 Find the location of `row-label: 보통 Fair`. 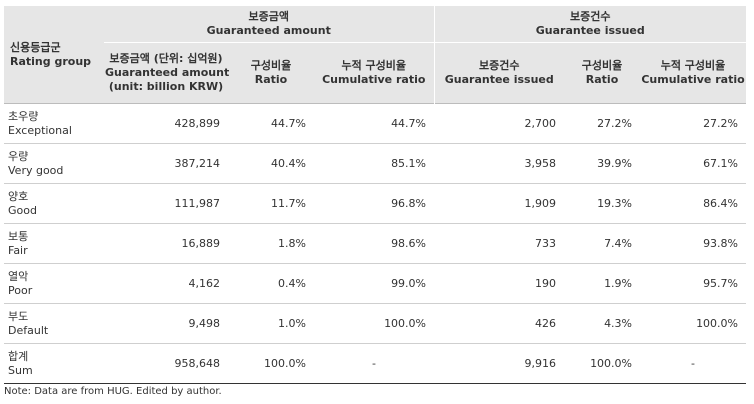

row-label: 보통 Fair is located at coordinates (54, 243).